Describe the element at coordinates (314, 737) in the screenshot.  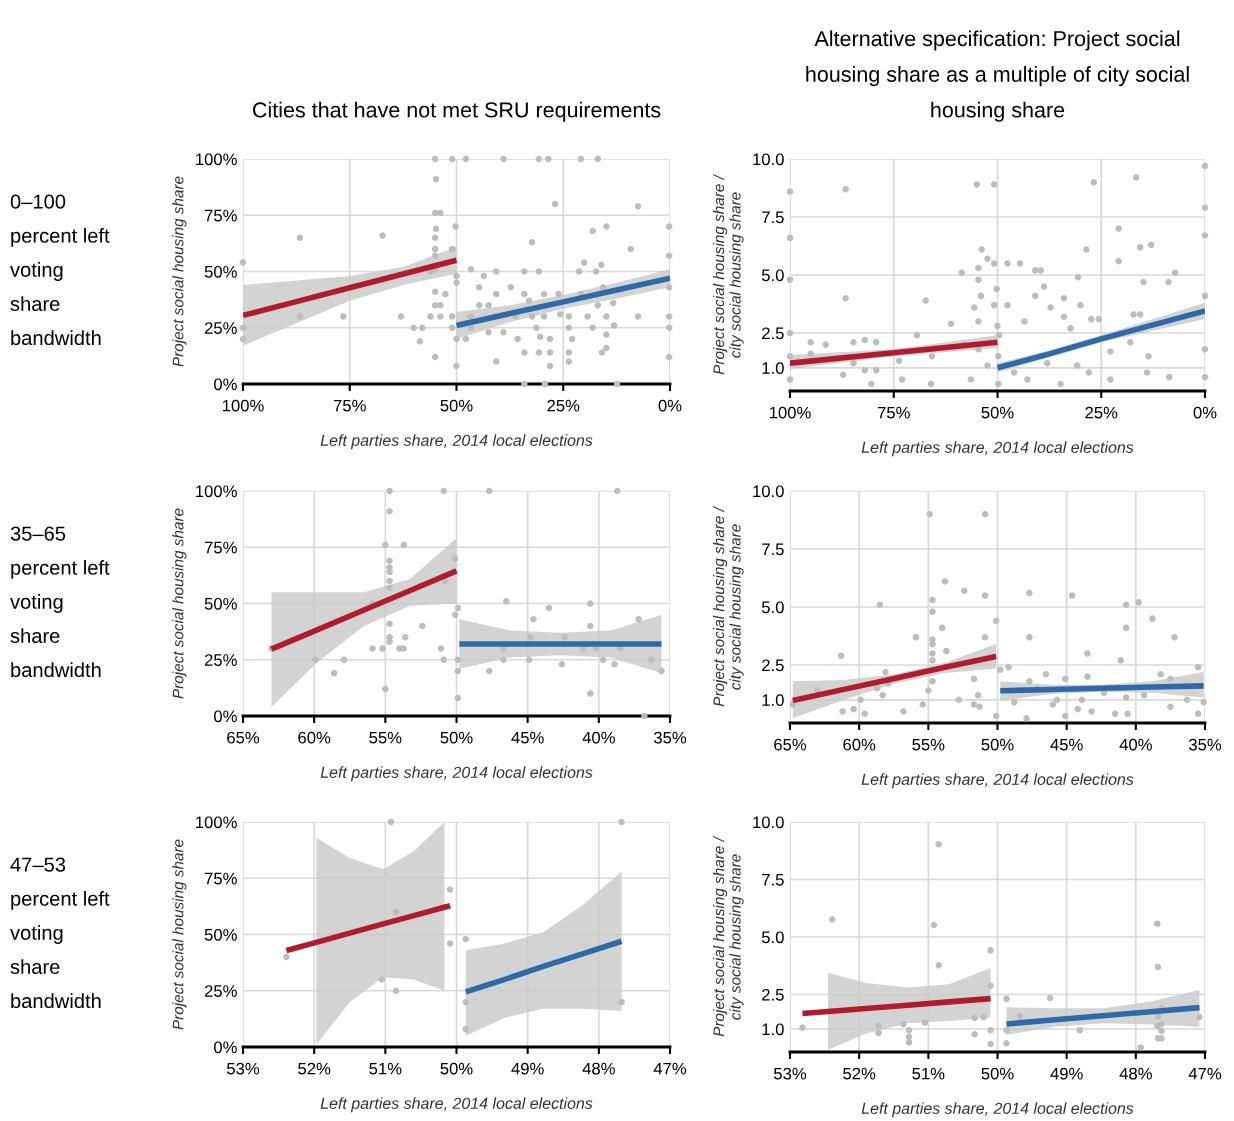
I see `x-tick-label: 60%` at that location.